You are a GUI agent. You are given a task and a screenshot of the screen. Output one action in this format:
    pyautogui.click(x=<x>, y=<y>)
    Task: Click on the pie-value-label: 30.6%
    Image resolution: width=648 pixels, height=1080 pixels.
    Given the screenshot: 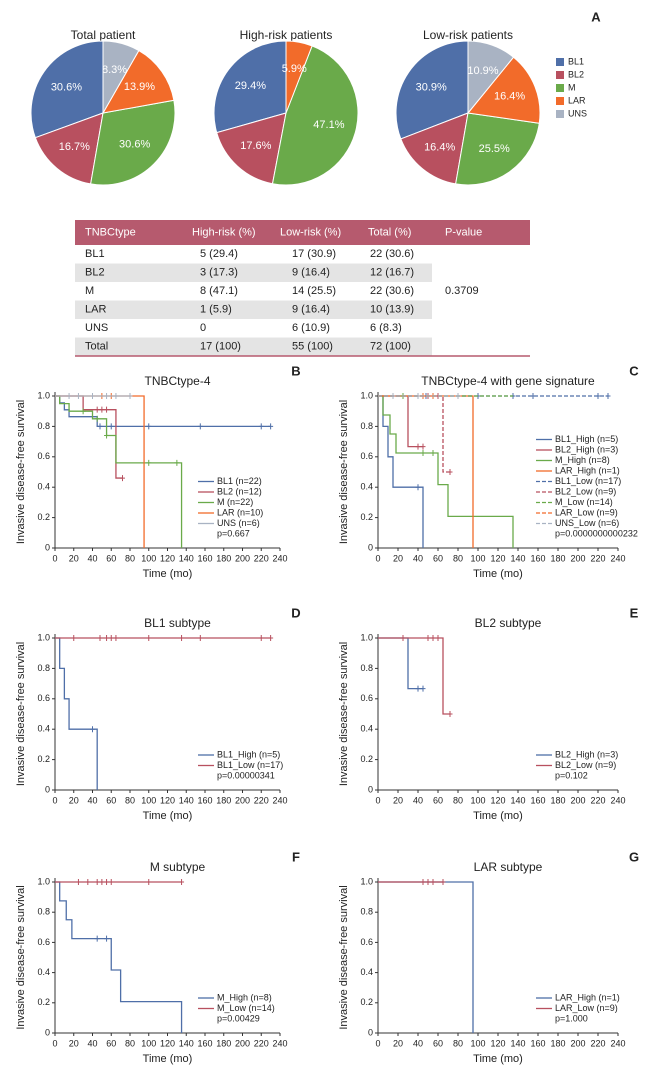 What is the action you would take?
    pyautogui.click(x=66, y=87)
    